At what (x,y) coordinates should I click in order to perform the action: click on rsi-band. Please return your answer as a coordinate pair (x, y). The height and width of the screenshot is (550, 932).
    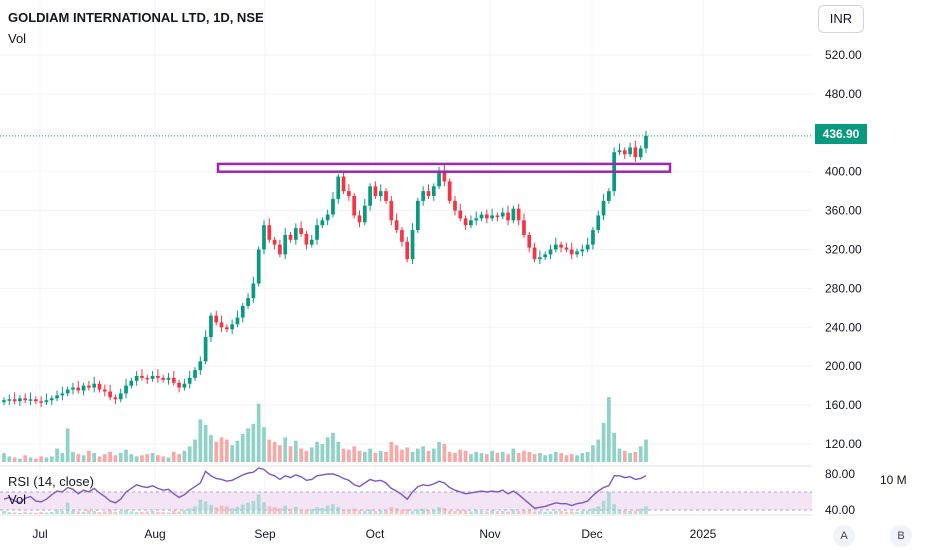
    Looking at the image, I should click on (406, 501).